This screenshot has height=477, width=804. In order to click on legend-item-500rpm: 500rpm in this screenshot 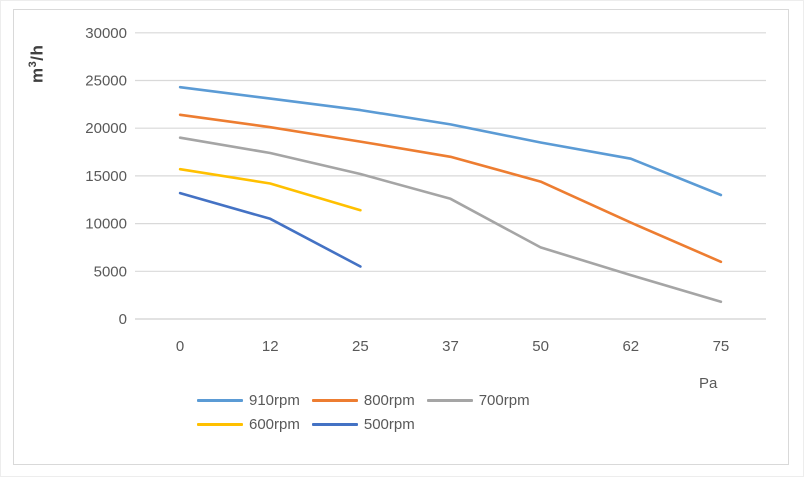, I will do `click(363, 424)`.